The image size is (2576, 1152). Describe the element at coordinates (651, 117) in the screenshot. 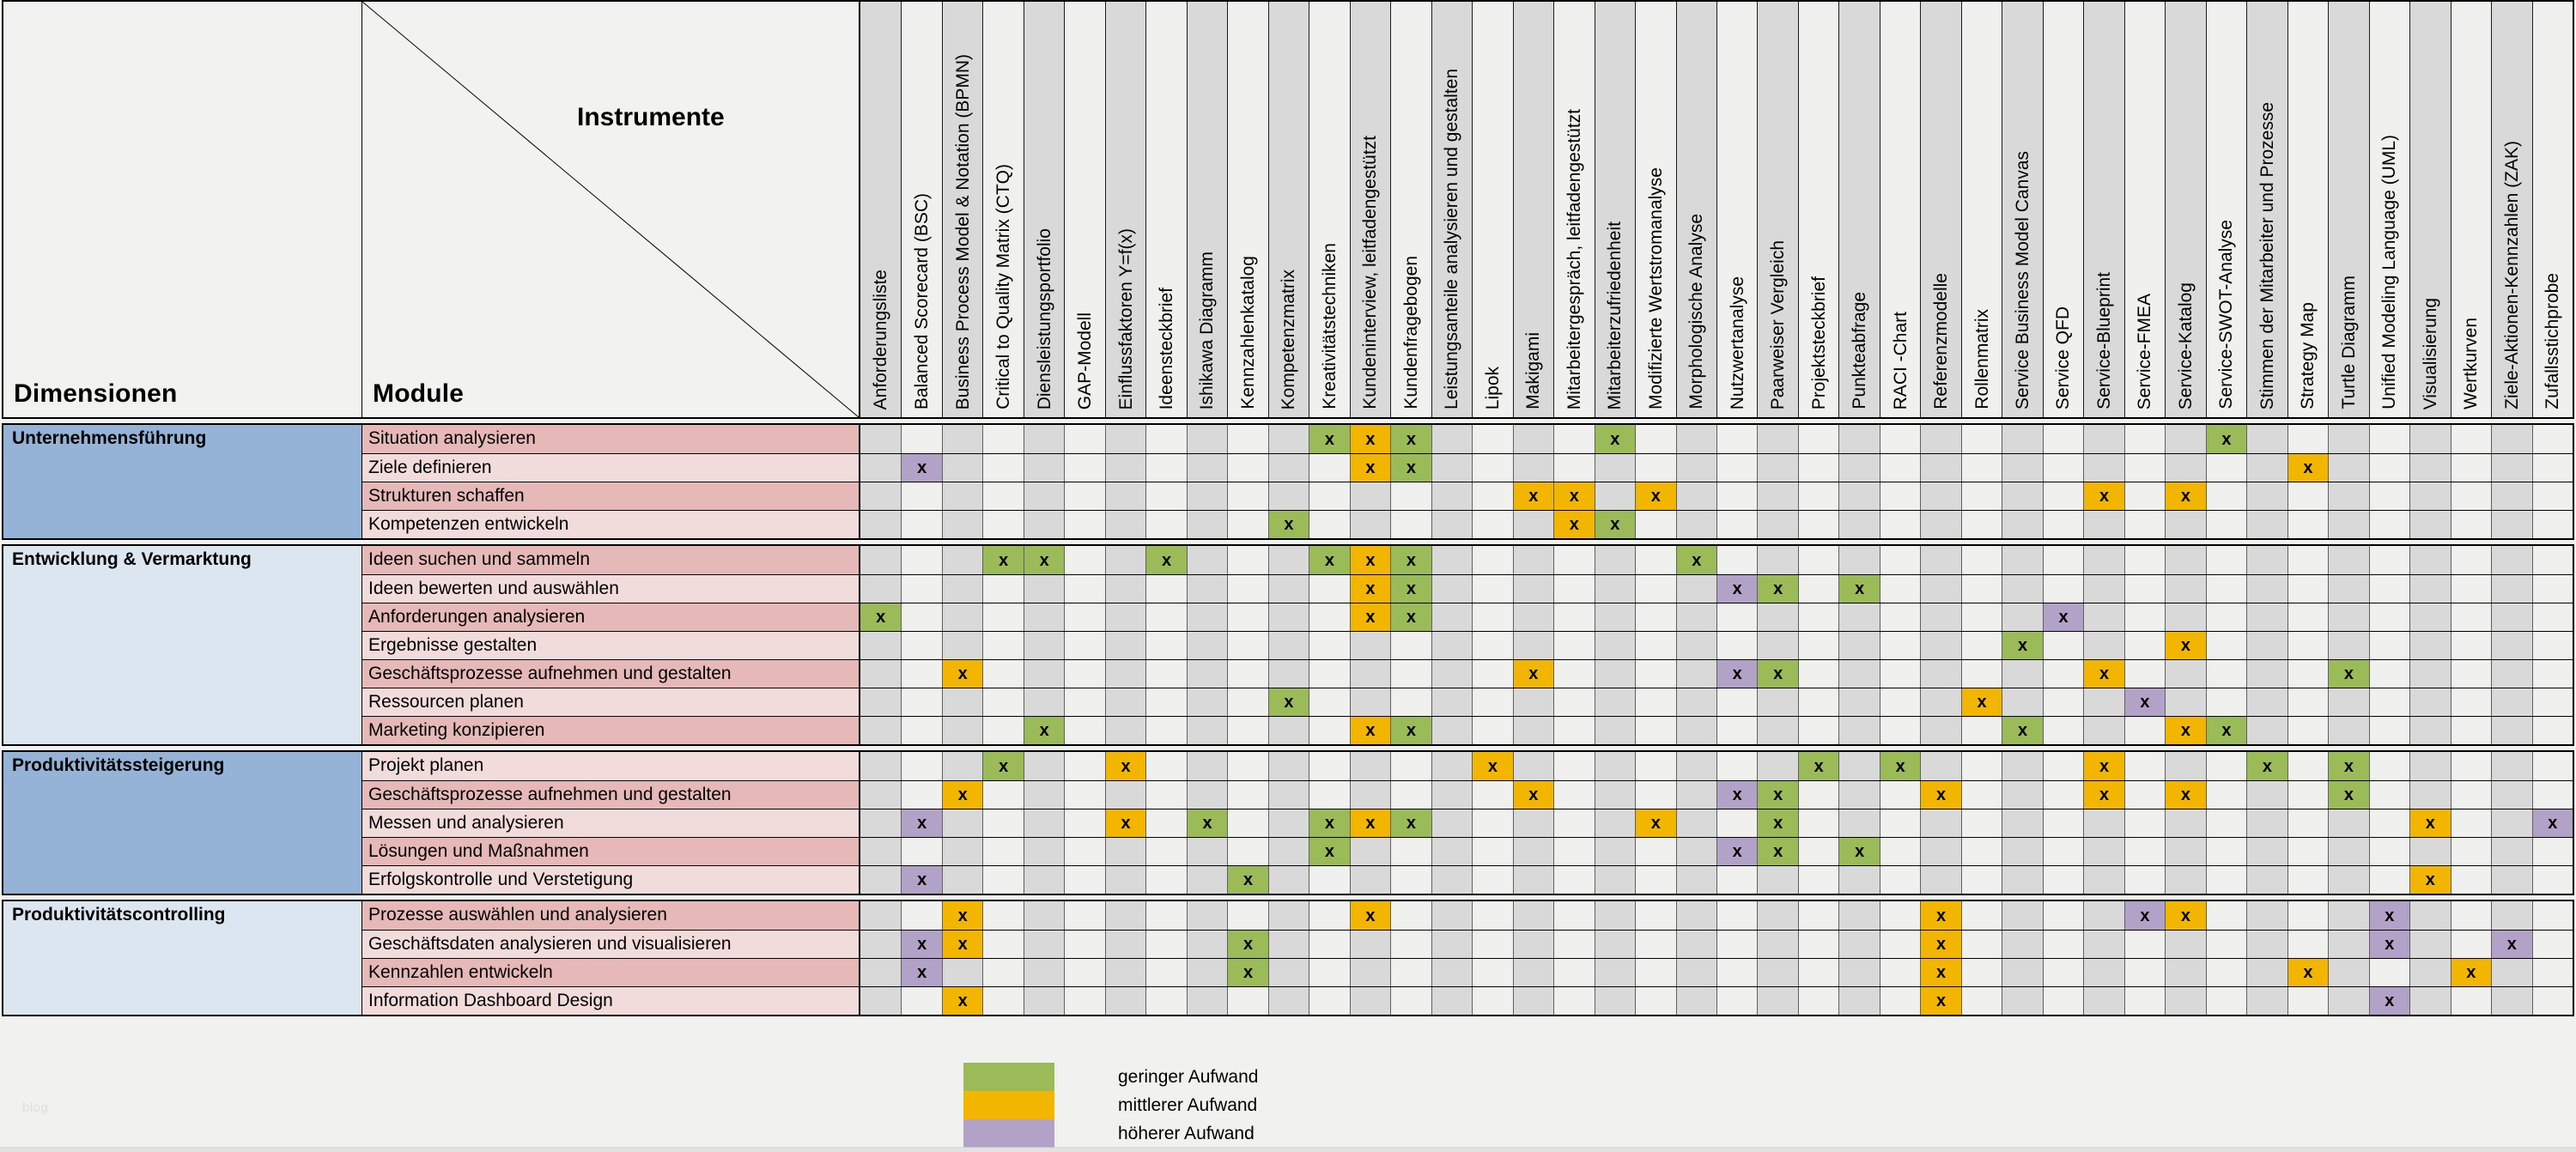

I see `instruments-title: Instrumente` at that location.